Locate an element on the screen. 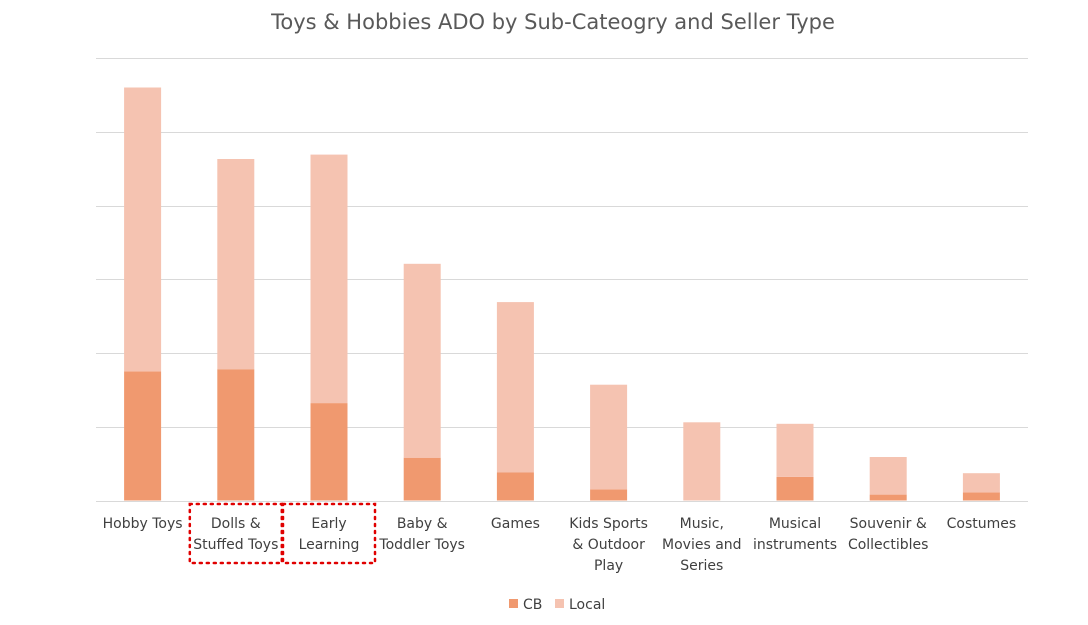 Image resolution: width=1088 pixels, height=625 pixels. x-tick-label: Baby & Toddler Toys is located at coordinates (421, 534).